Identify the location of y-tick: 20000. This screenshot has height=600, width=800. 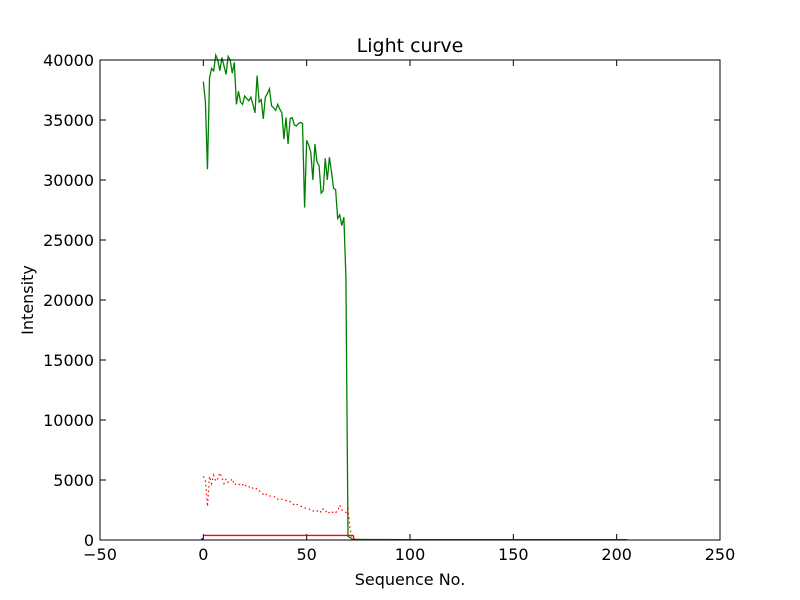
(381, 300).